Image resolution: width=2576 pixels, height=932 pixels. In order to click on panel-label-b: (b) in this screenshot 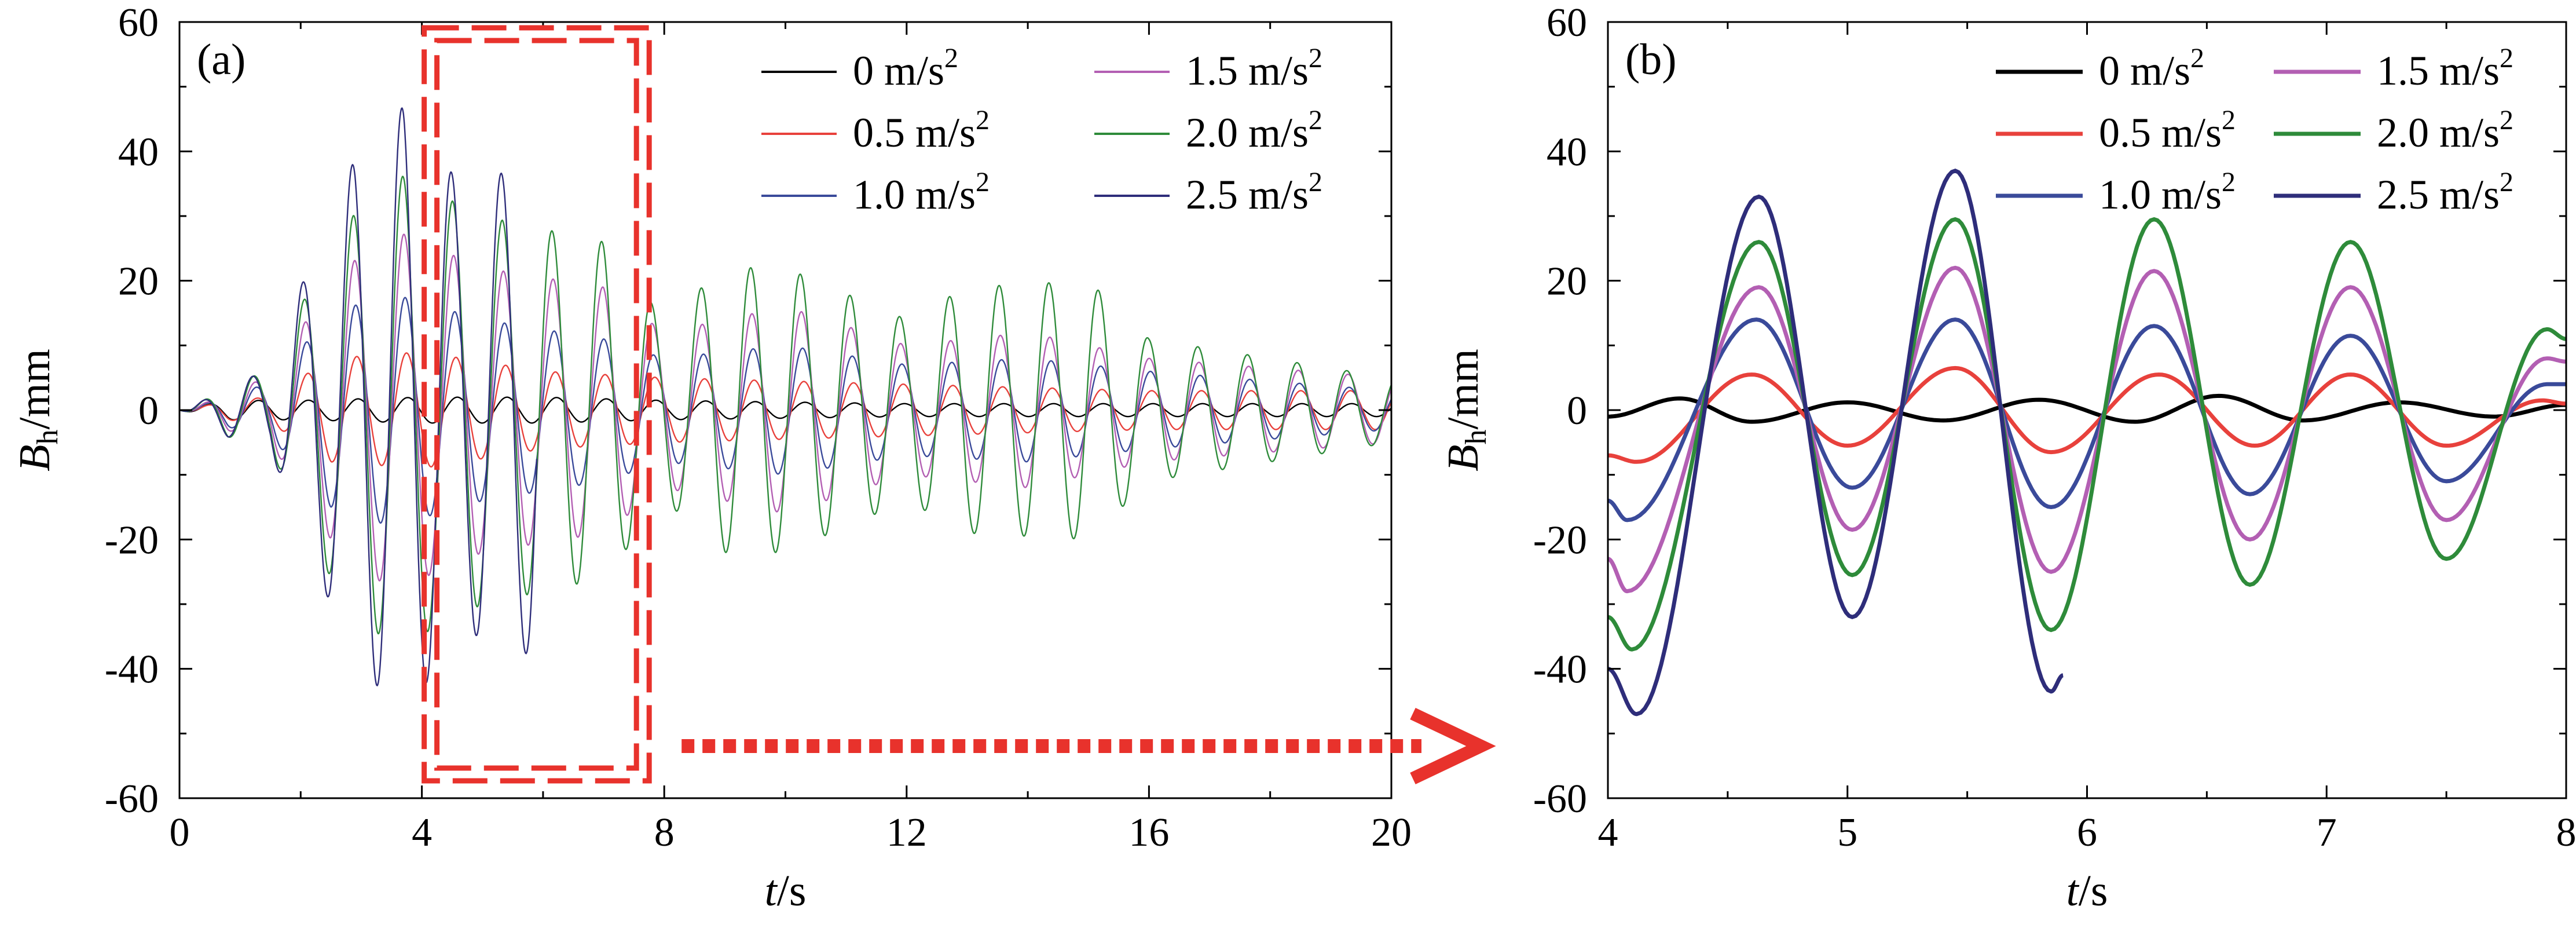, I will do `click(1651, 59)`.